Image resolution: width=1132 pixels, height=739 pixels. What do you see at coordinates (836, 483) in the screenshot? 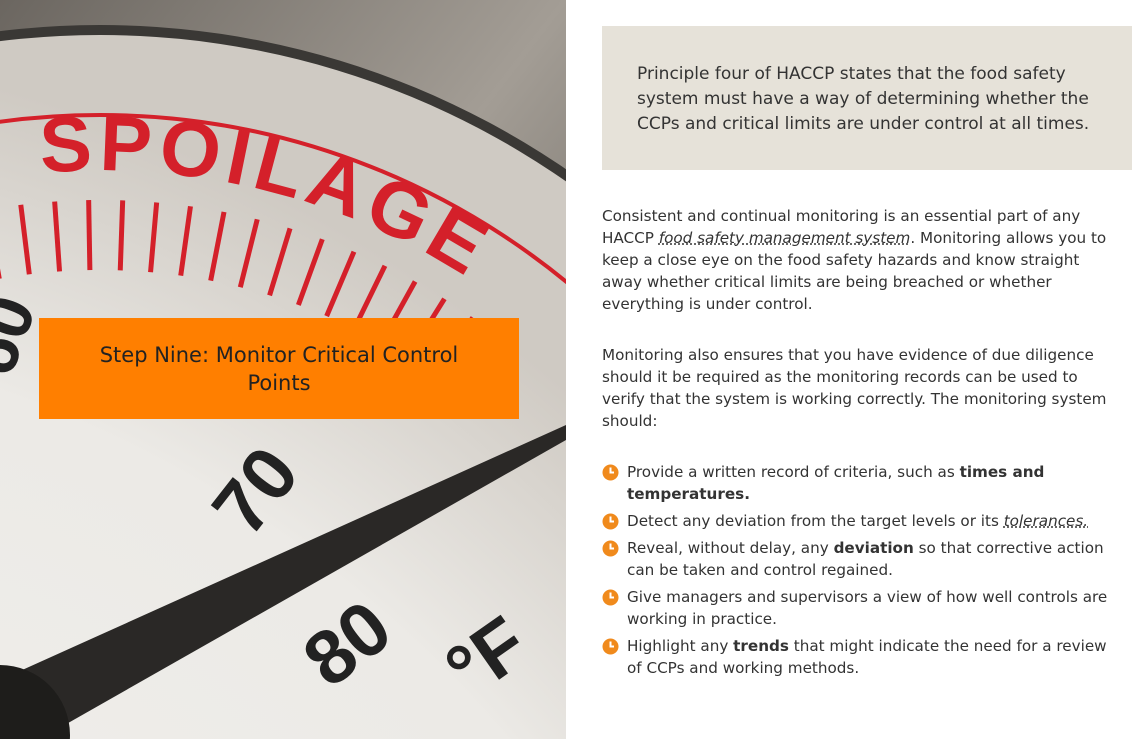
I see `bold-text: times and temperatures.` at bounding box center [836, 483].